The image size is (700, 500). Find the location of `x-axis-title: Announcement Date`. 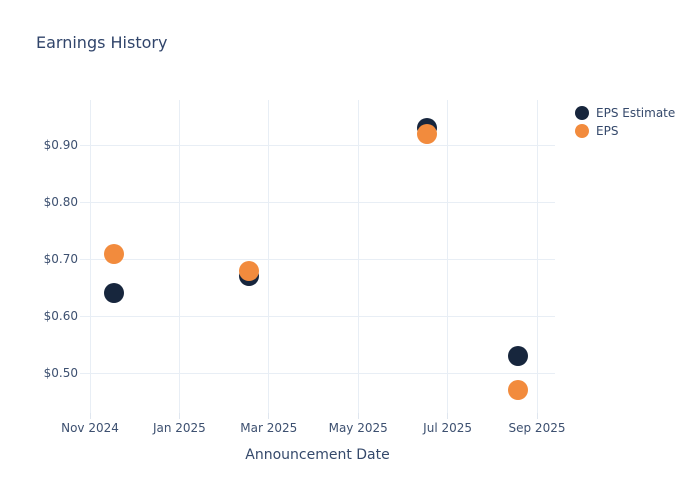

x-axis-title: Announcement Date is located at coordinates (317, 455).